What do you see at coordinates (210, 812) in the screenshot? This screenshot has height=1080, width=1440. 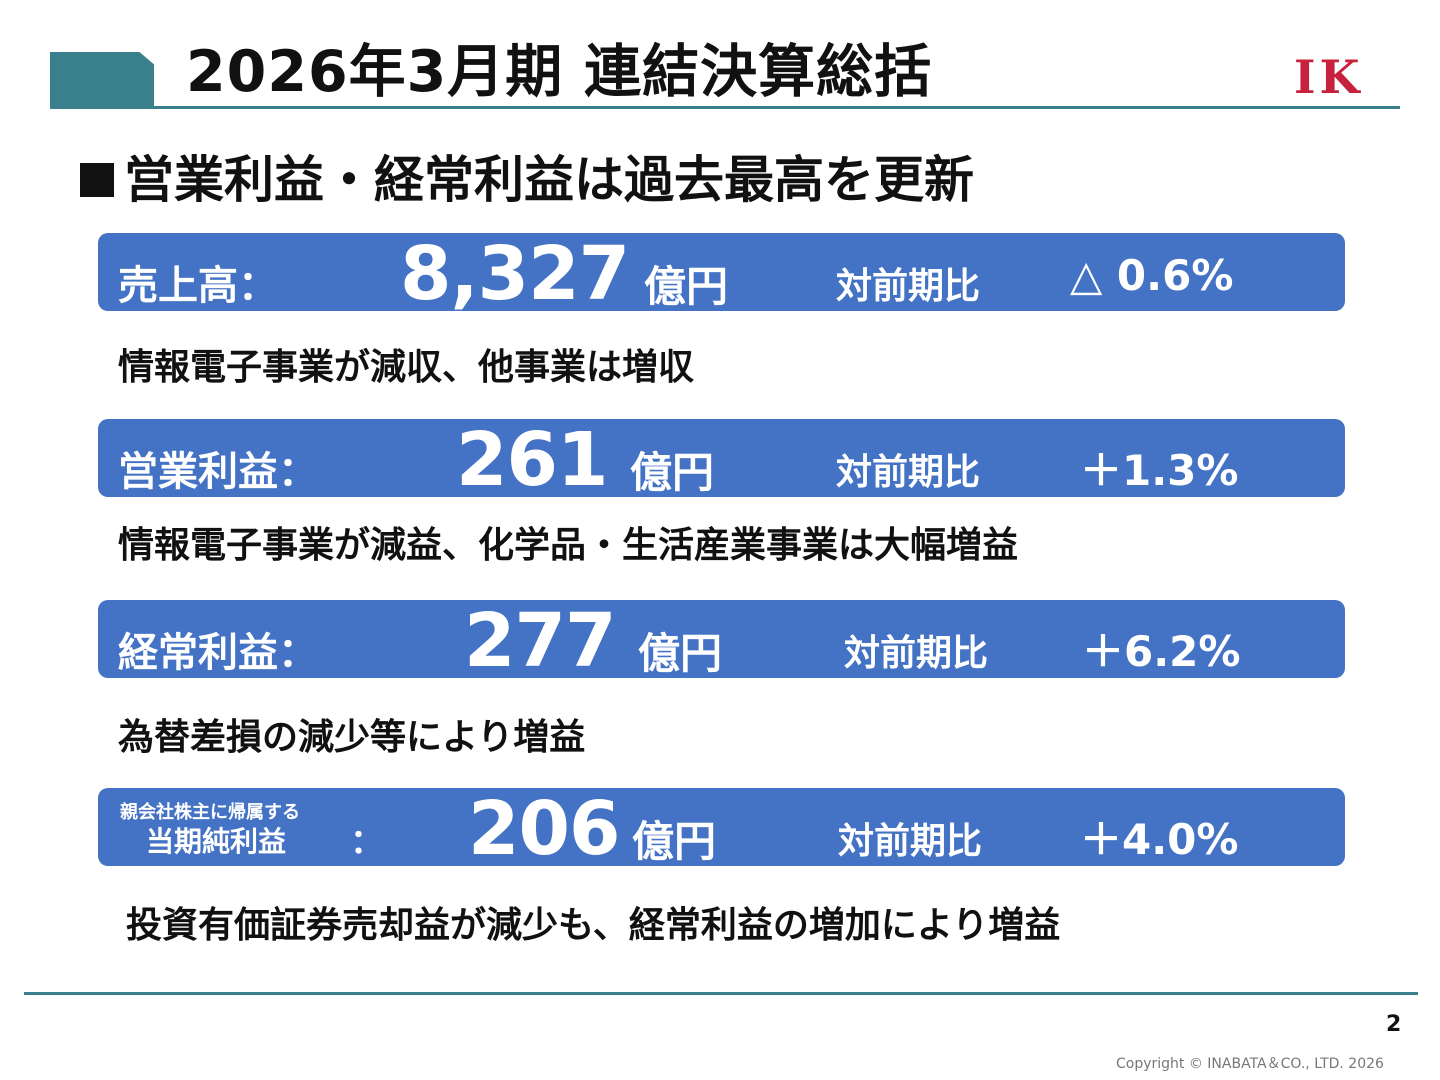 I see `metric-label-top: 親会社株主に帰属する` at bounding box center [210, 812].